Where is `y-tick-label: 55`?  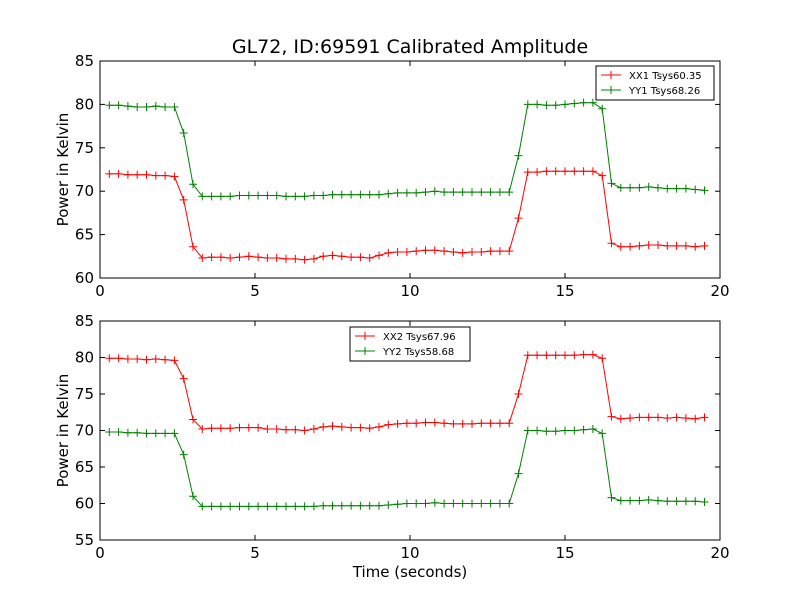 y-tick-label: 55 is located at coordinates (84, 540).